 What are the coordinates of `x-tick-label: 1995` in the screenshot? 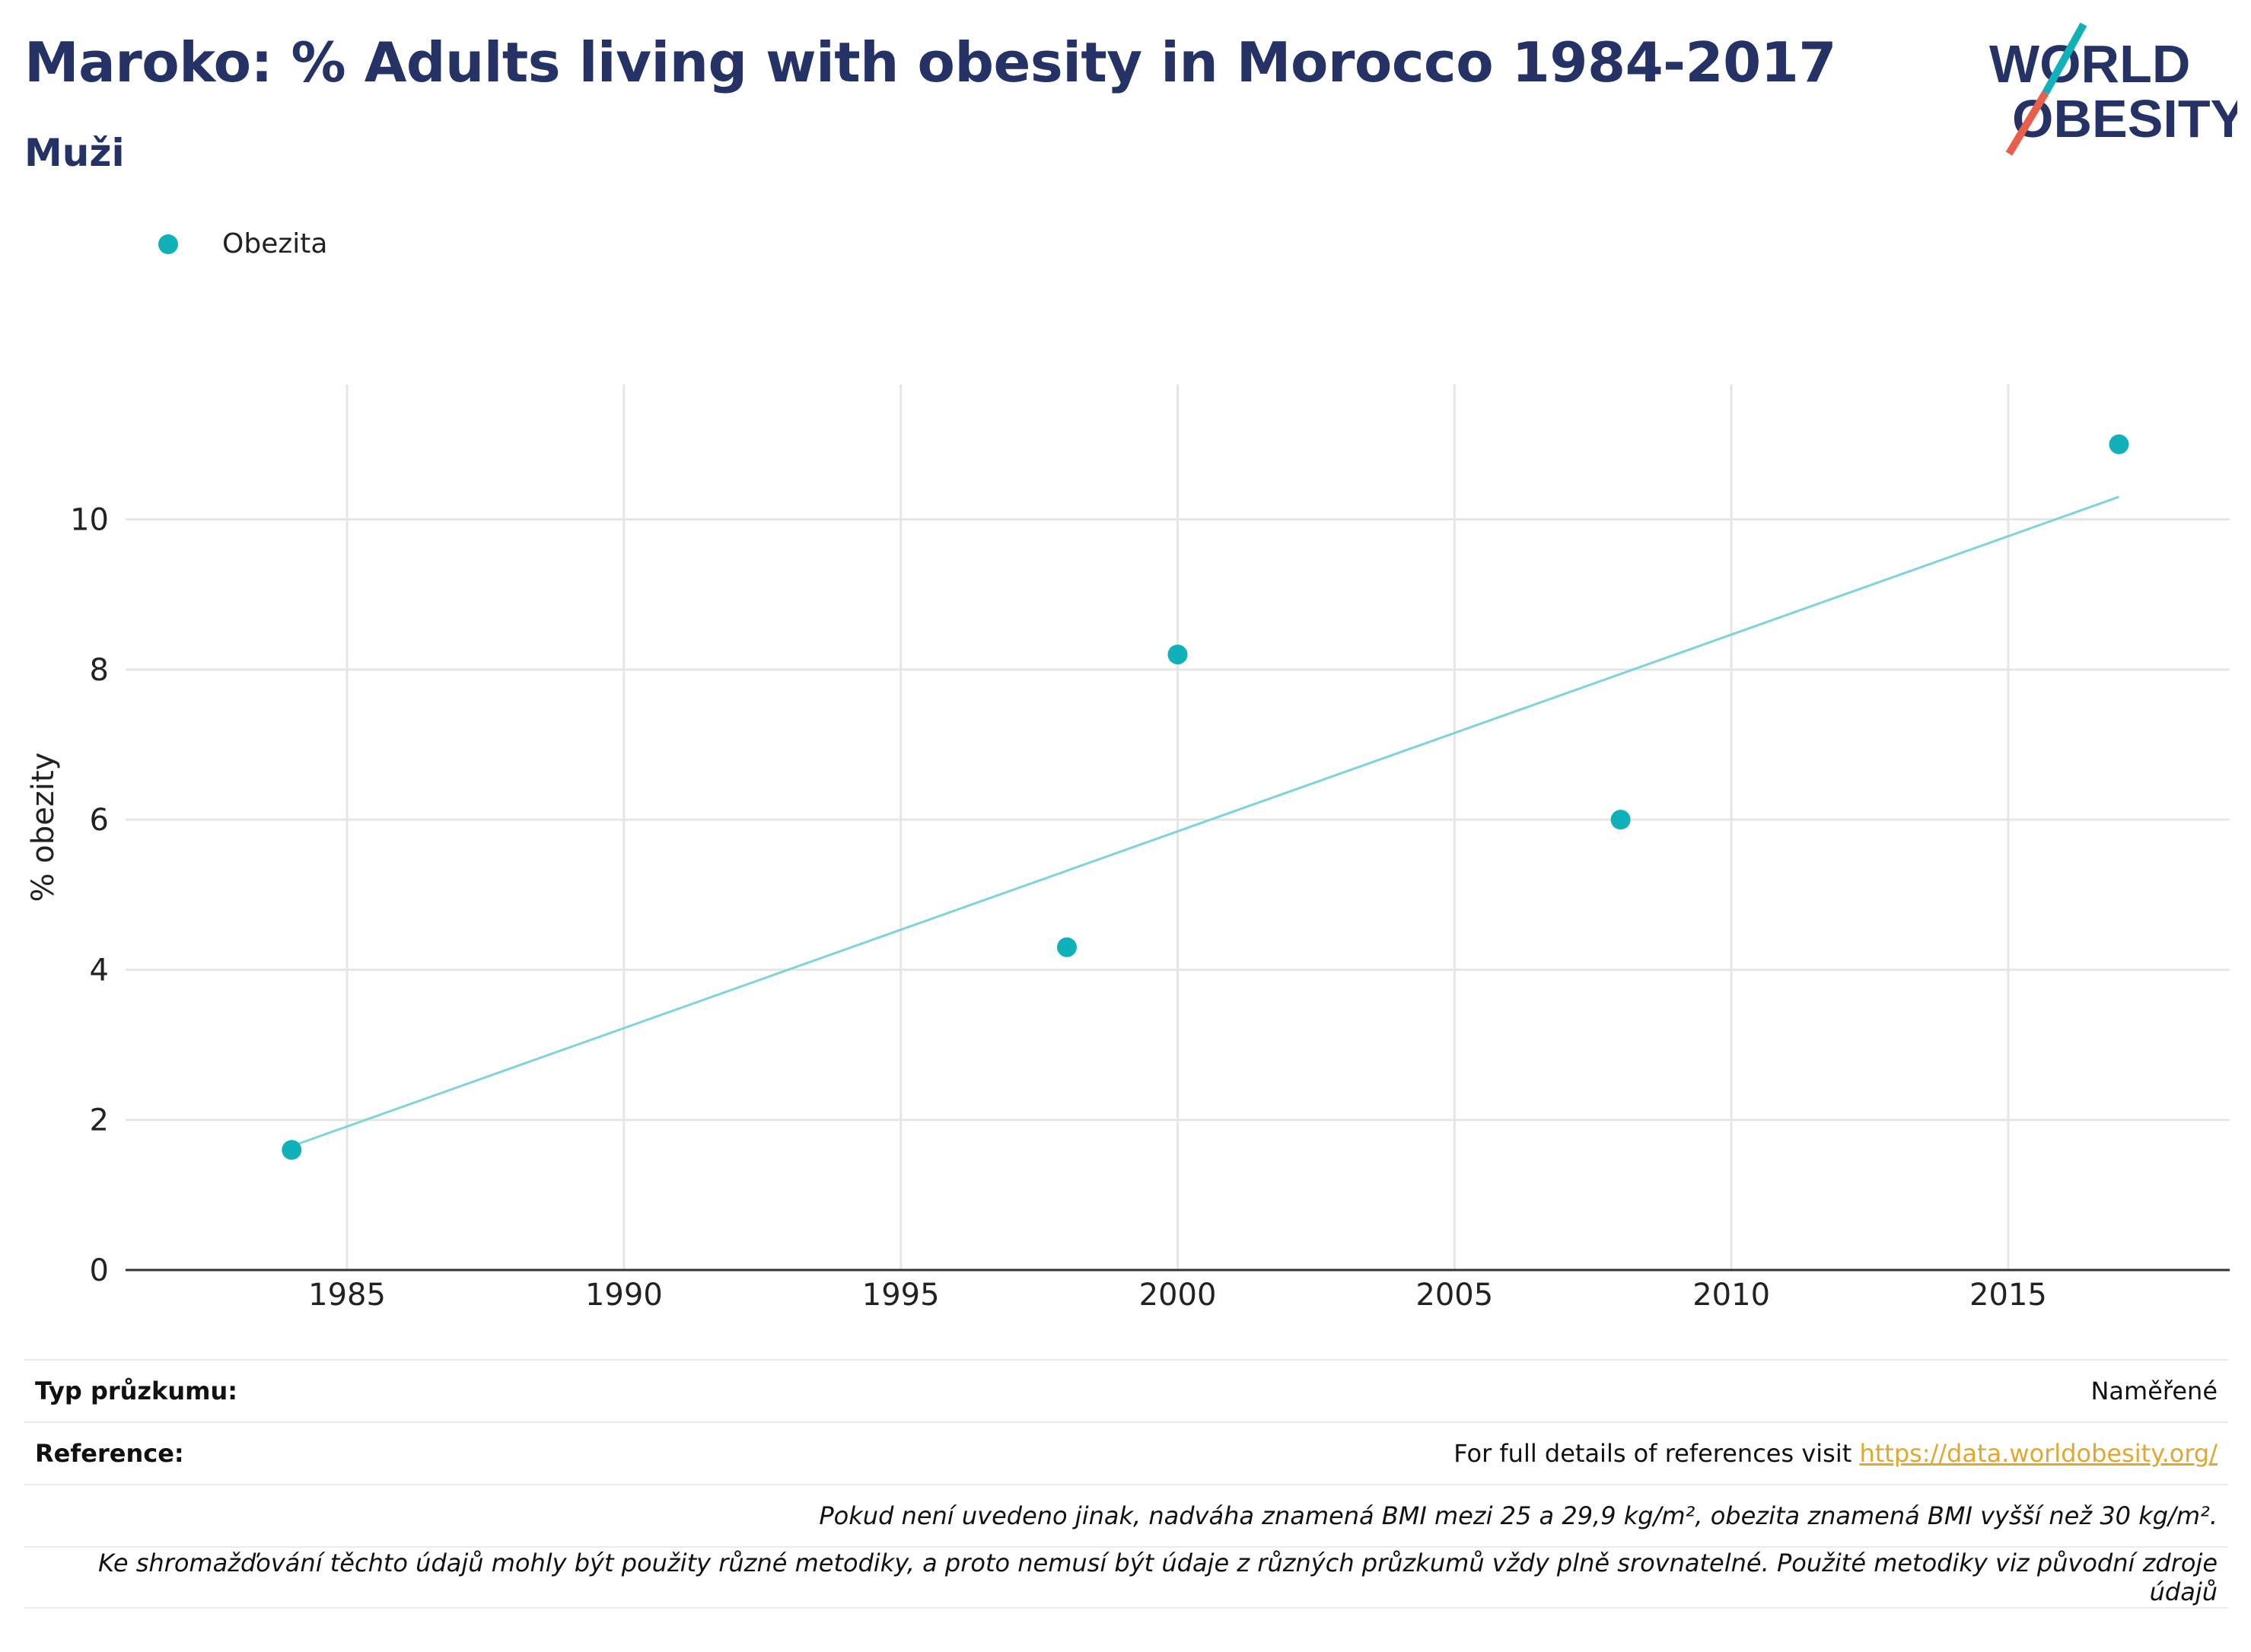 It's located at (901, 1295).